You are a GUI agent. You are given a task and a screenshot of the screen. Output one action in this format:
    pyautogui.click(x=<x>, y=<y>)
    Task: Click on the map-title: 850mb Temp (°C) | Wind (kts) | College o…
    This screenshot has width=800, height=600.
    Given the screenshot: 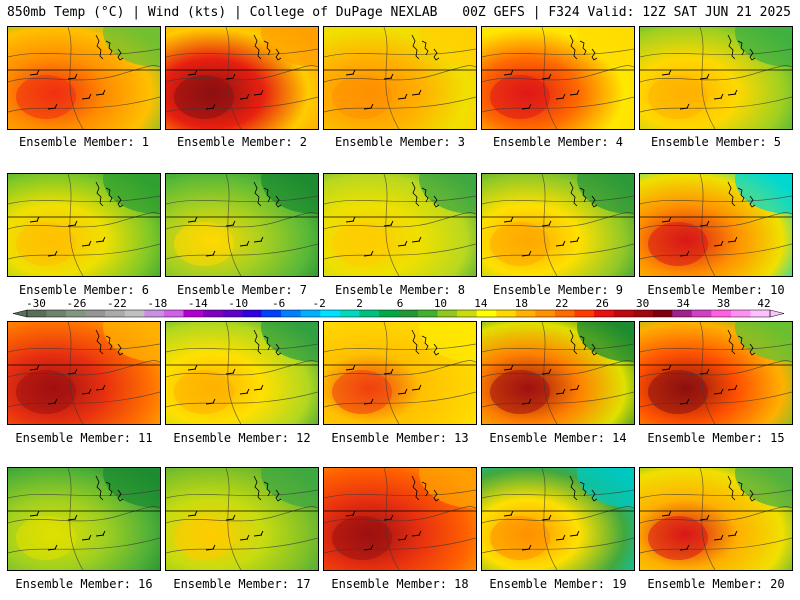 What is the action you would take?
    pyautogui.click(x=222, y=12)
    